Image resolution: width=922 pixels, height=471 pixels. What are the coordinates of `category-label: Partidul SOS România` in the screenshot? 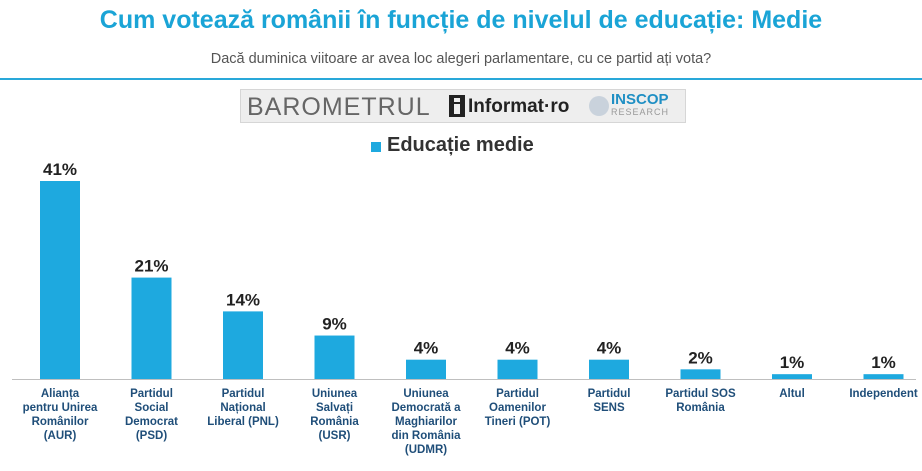 It's located at (700, 401).